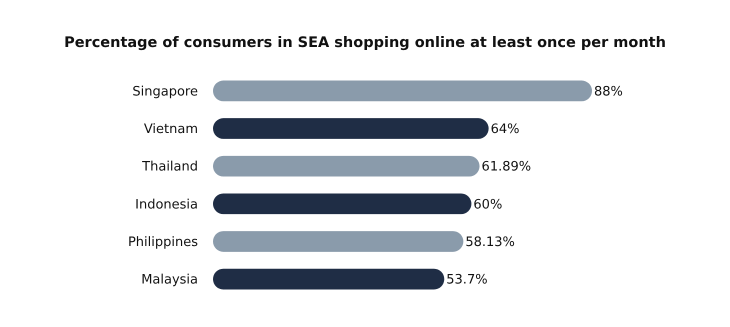 Image resolution: width=730 pixels, height=327 pixels. What do you see at coordinates (169, 167) in the screenshot?
I see `y-tick-label: Thailand` at bounding box center [169, 167].